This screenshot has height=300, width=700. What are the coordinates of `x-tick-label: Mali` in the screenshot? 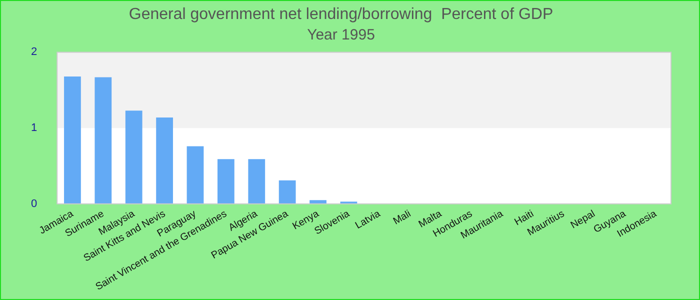 It's located at (402, 218).